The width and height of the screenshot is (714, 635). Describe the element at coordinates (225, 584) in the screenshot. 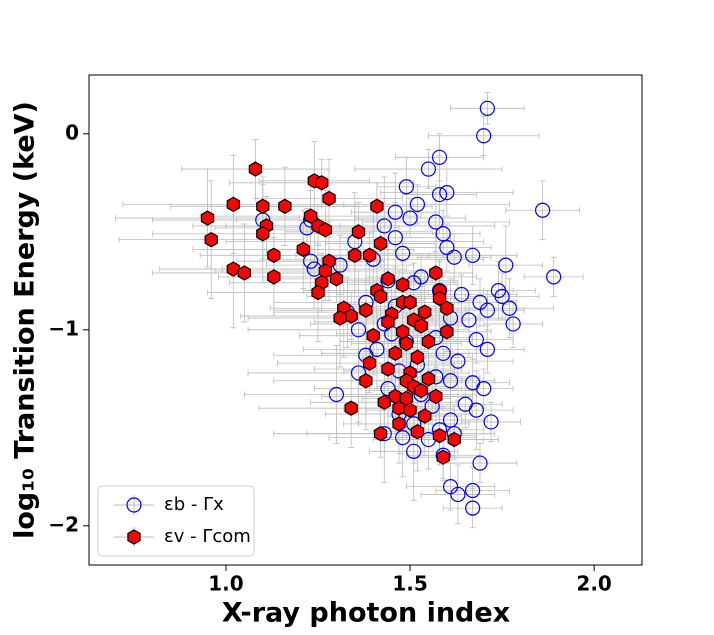

I see `x-tick-label: 1.0` at that location.